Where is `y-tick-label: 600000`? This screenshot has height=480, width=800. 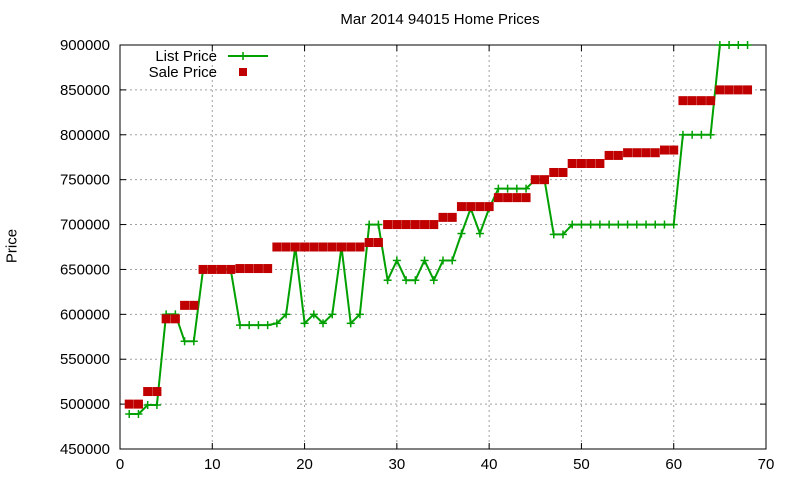
y-tick-label: 600000 is located at coordinates (85, 314).